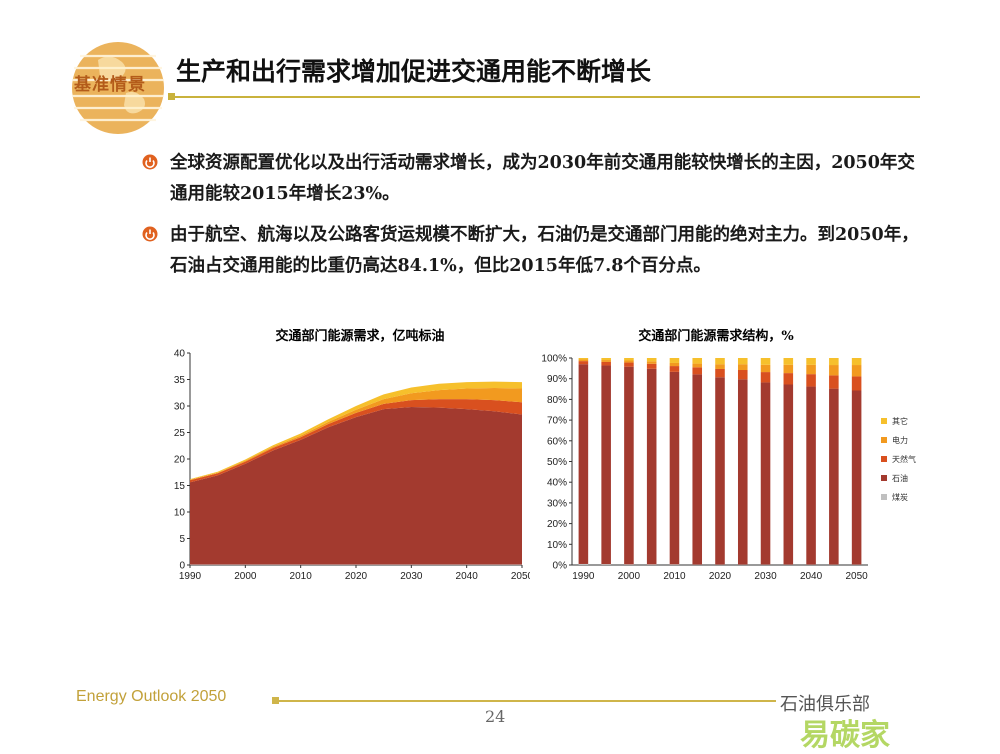  Describe the element at coordinates (180, 380) in the screenshot. I see `area-y-tick-label: 35` at that location.